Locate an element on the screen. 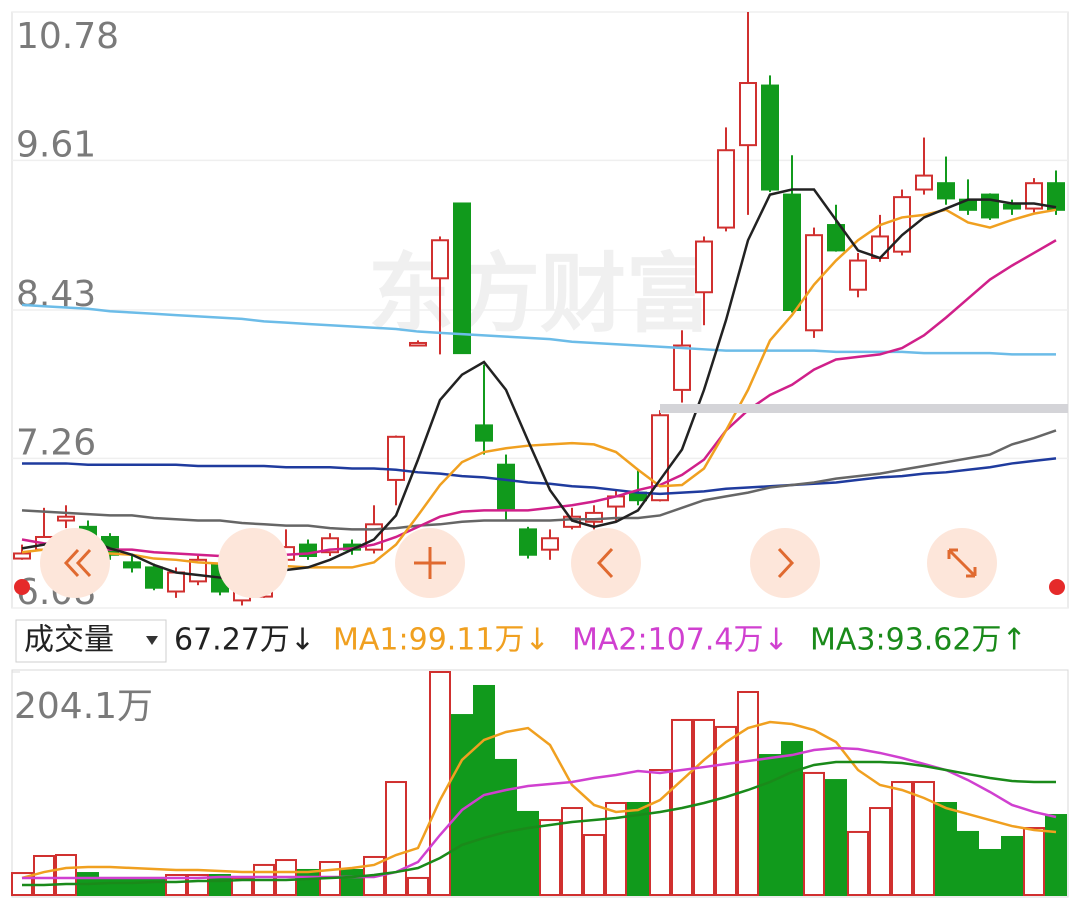 The height and width of the screenshot is (909, 1080). crosshair is located at coordinates (430, 563).